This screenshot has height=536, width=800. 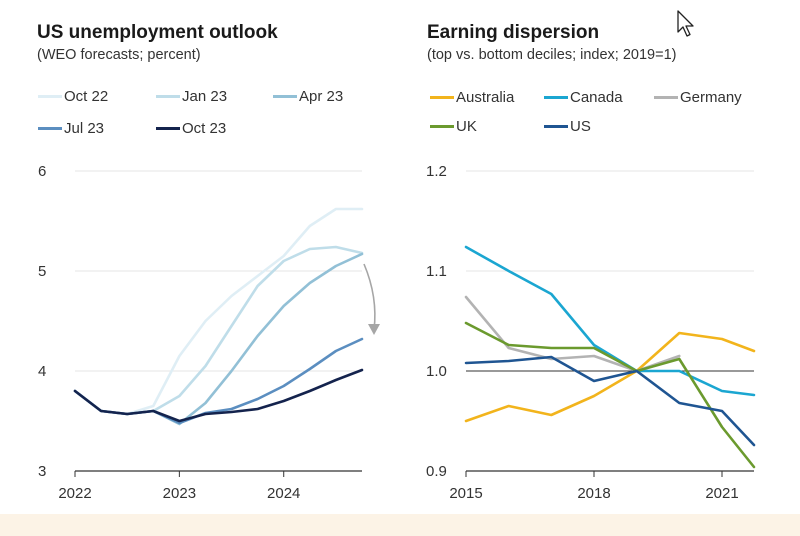 What do you see at coordinates (42, 471) in the screenshot?
I see `y-tick-label: 3` at bounding box center [42, 471].